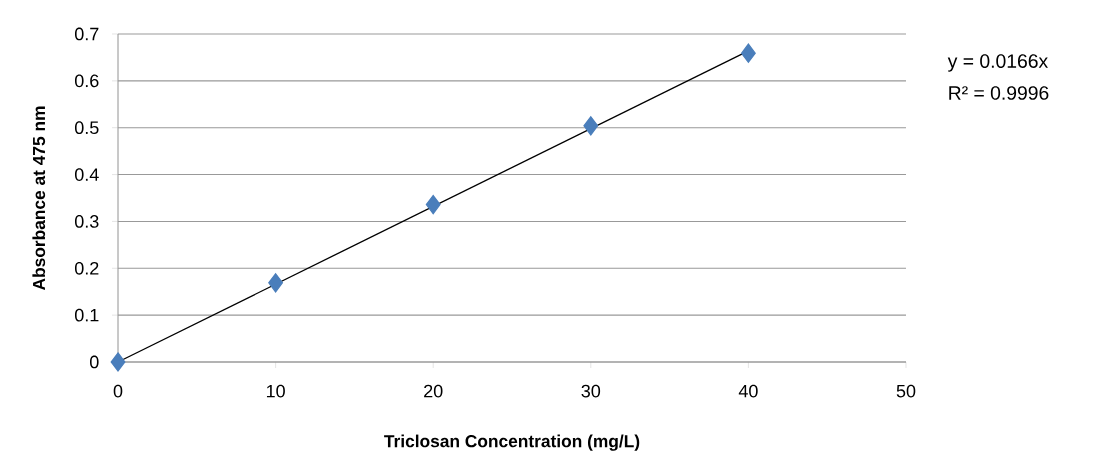 This screenshot has width=1093, height=452. What do you see at coordinates (86, 315) in the screenshot?
I see `y-tick-label: 0.1` at bounding box center [86, 315].